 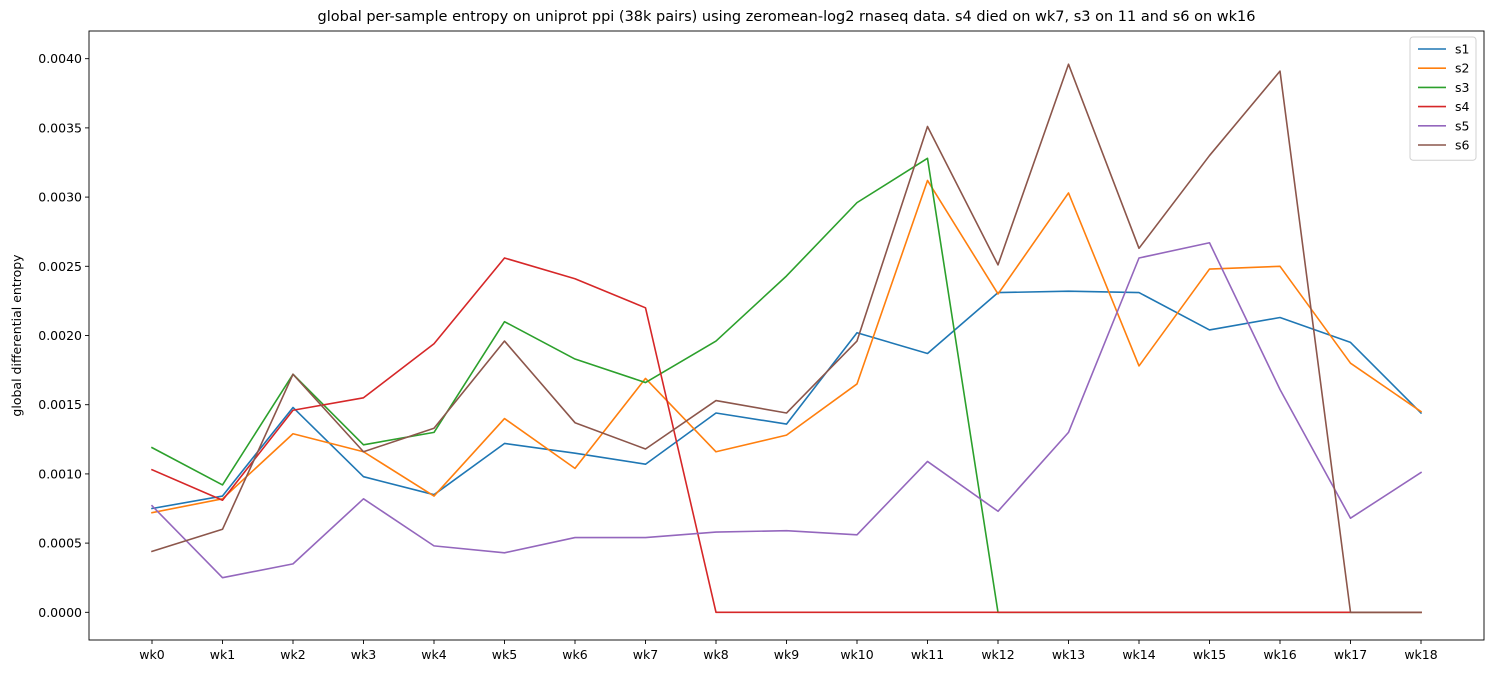 I want to click on x-tick-label: wk1, so click(x=222, y=654).